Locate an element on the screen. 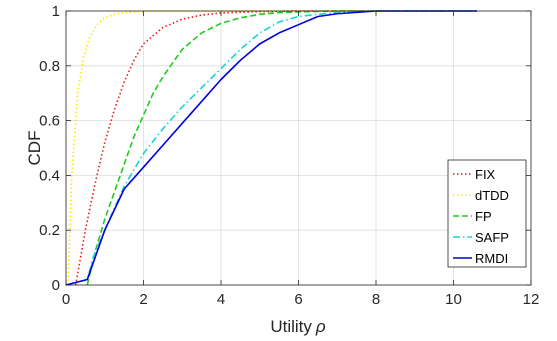  legend-label-rmdi: RMDI is located at coordinates (491, 258).